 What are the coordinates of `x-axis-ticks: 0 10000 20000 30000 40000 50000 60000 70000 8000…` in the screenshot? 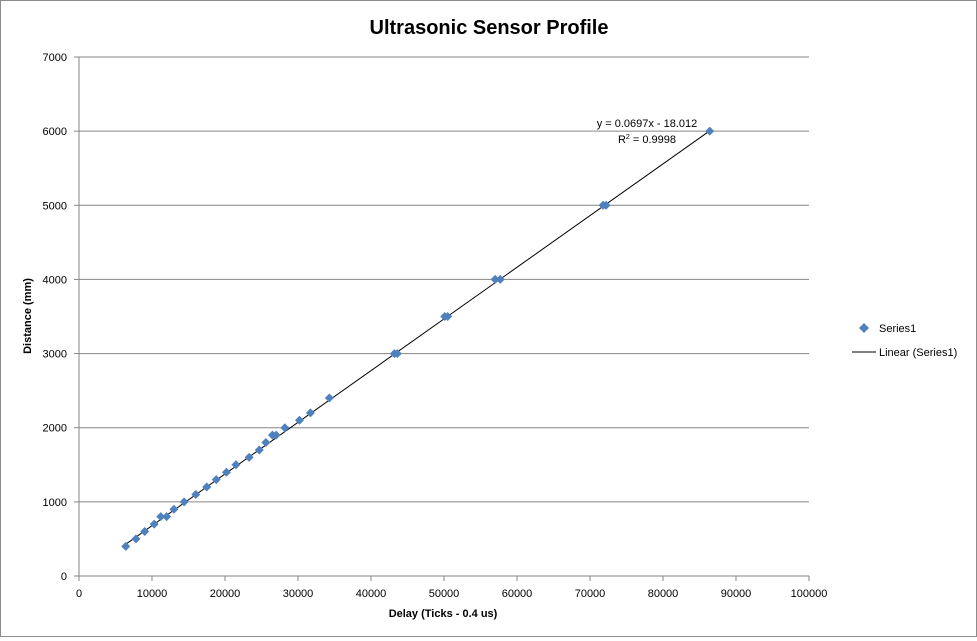 It's located at (451, 588).